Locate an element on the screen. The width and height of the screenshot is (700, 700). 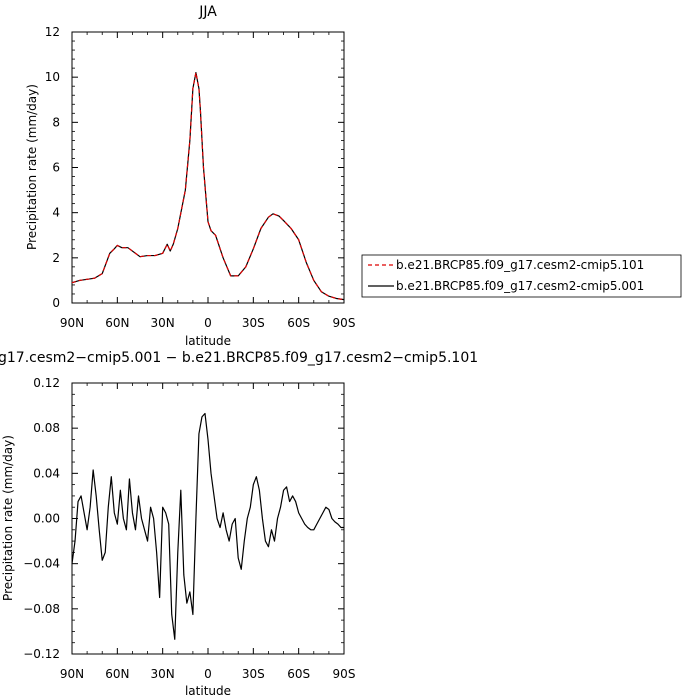
bottom-y-tick-label: −0.04 is located at coordinates (41, 564).